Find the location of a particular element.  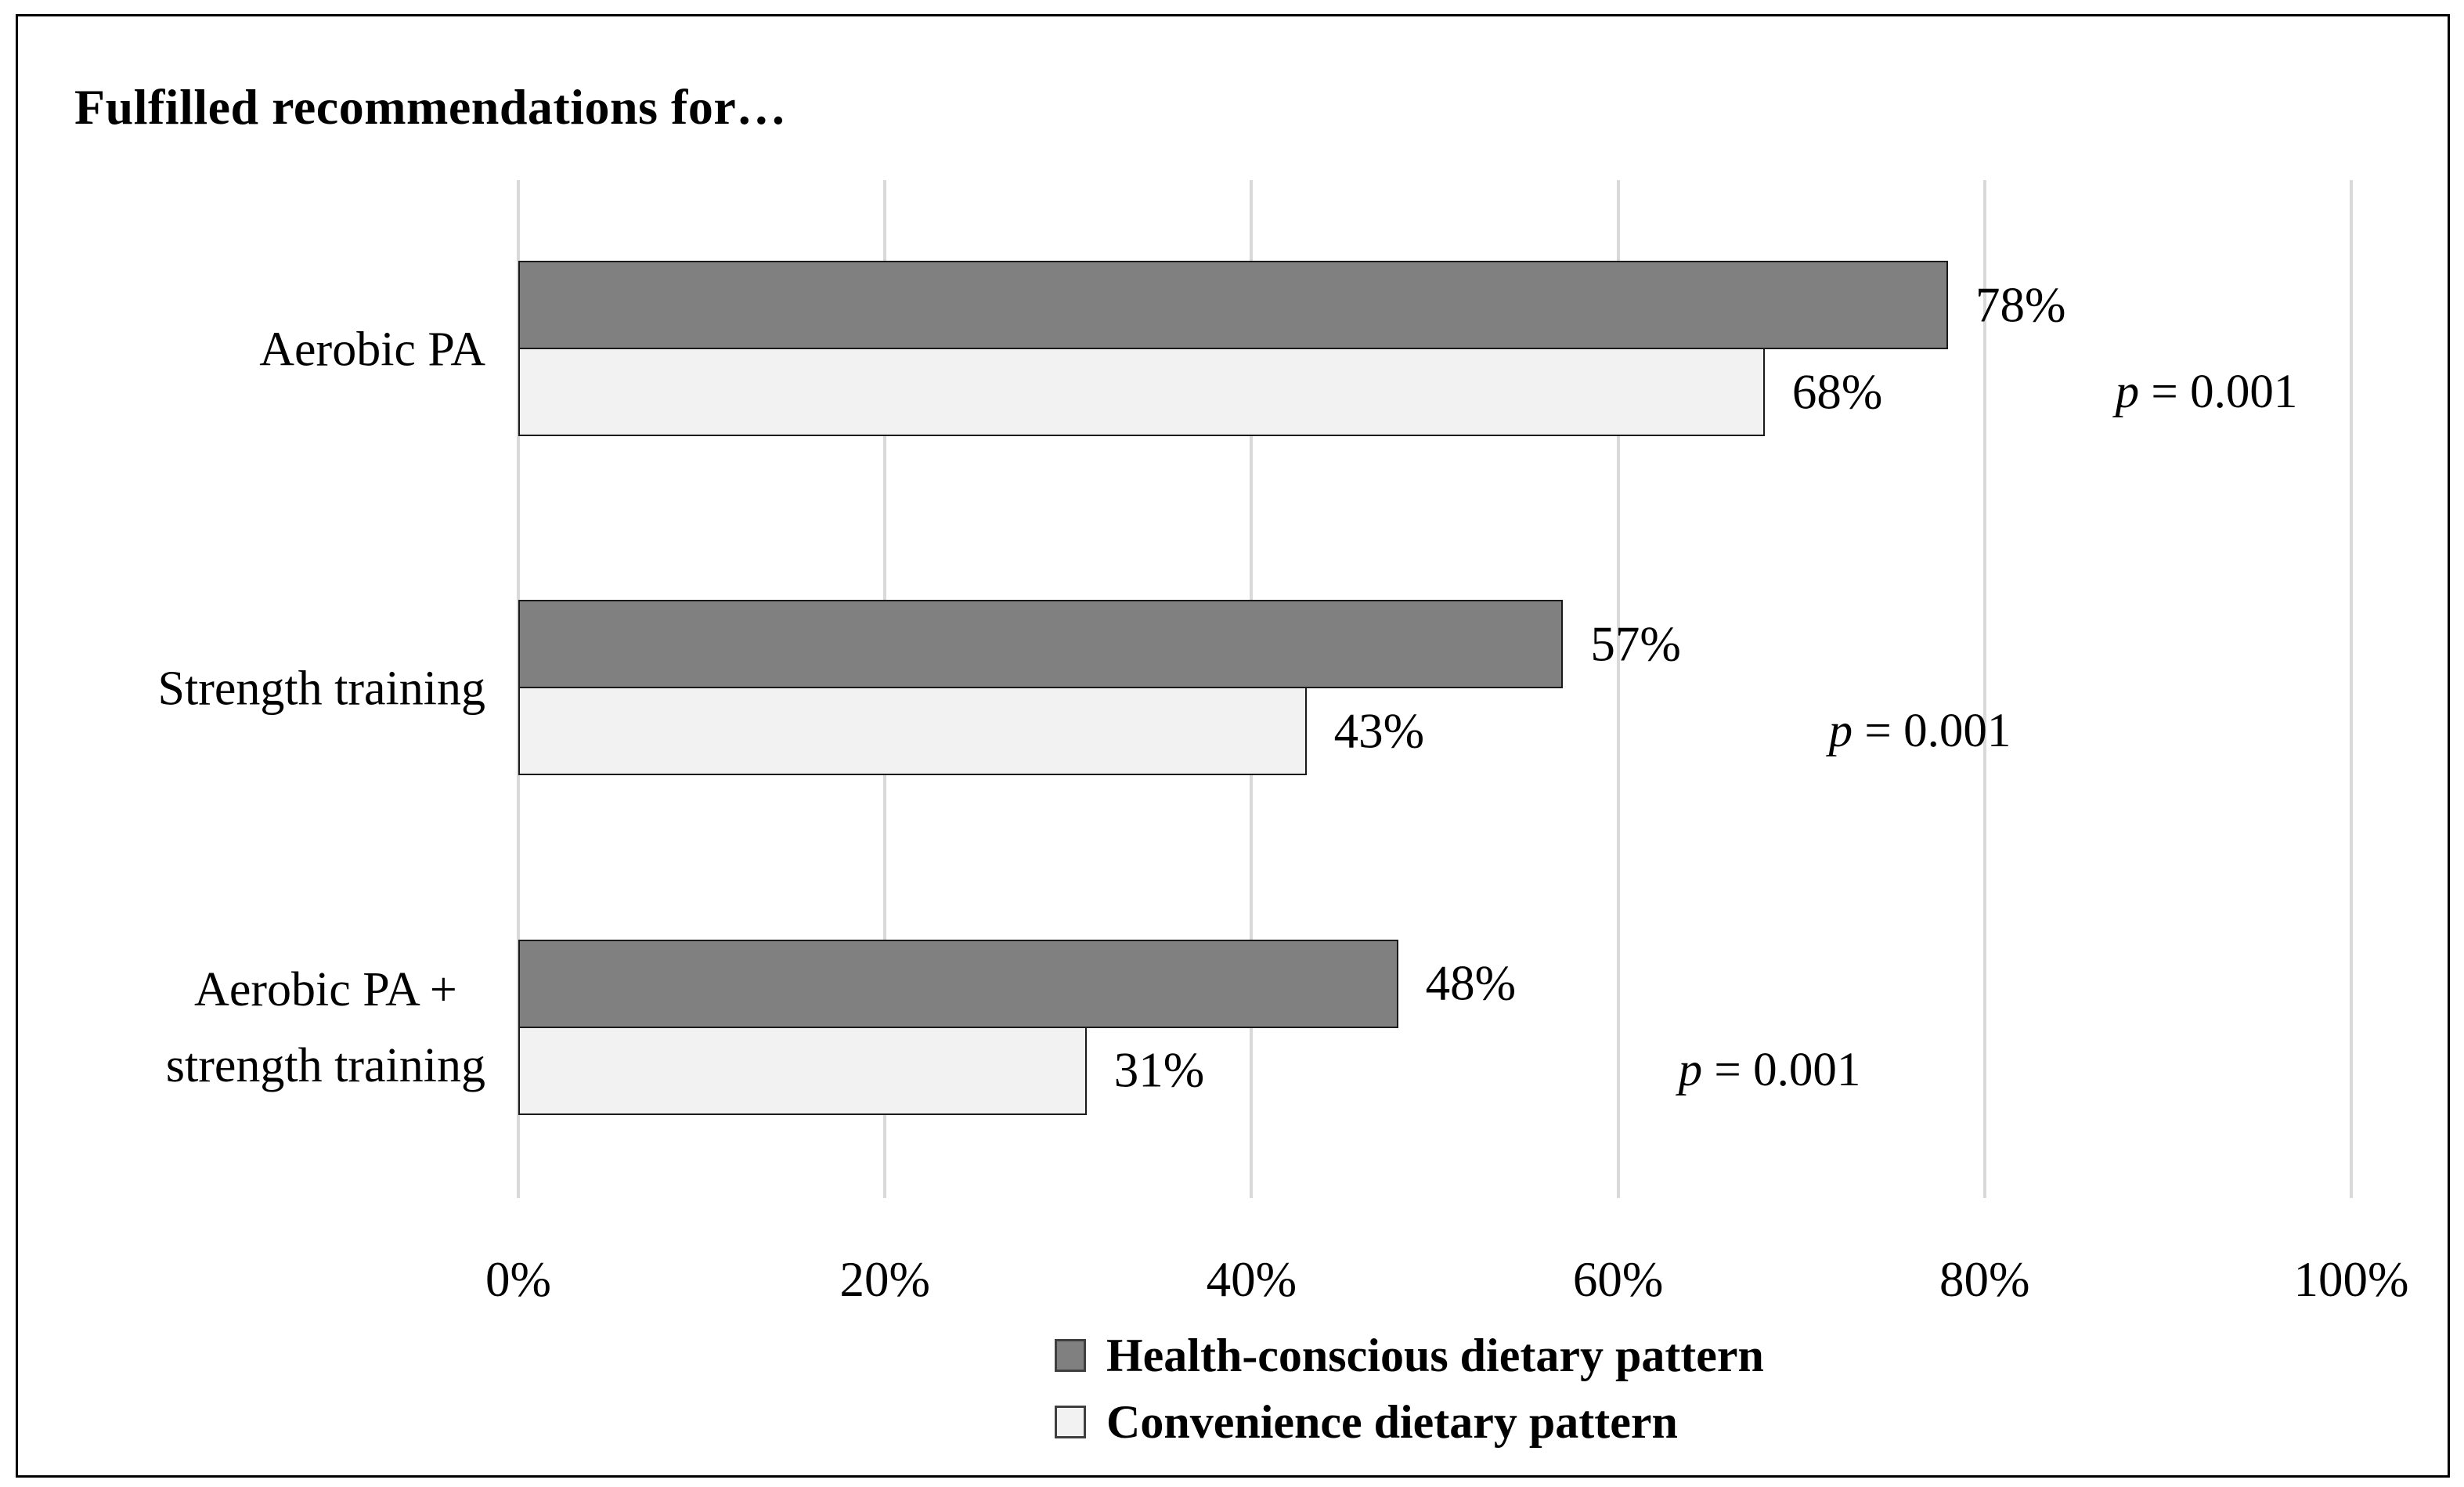

category-label: Strength training is located at coordinates (322, 689).